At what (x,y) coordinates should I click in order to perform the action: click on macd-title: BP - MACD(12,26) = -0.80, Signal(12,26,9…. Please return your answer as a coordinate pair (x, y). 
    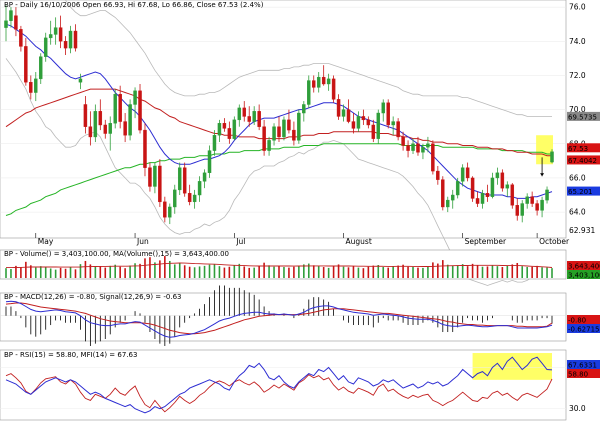
    Looking at the image, I should click on (92, 297).